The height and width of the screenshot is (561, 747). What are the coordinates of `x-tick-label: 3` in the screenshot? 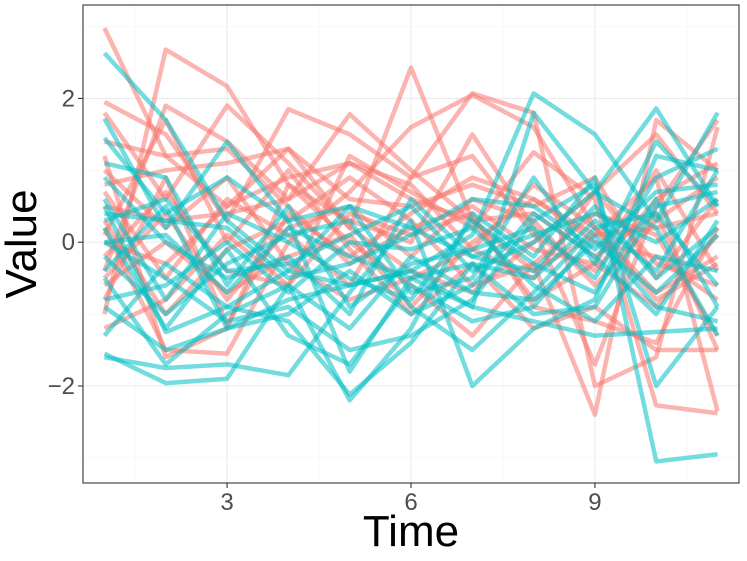 It's located at (226, 502).